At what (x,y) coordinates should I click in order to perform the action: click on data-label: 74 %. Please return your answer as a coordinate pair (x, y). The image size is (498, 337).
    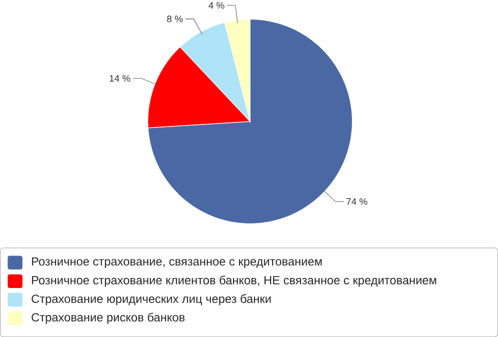
    Looking at the image, I should click on (357, 201).